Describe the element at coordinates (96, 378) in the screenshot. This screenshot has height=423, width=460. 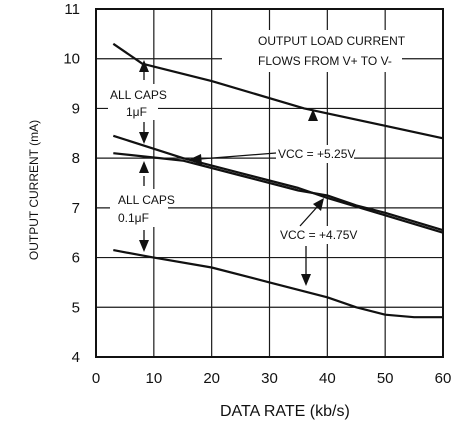
I see `x-tick-label: 0` at that location.